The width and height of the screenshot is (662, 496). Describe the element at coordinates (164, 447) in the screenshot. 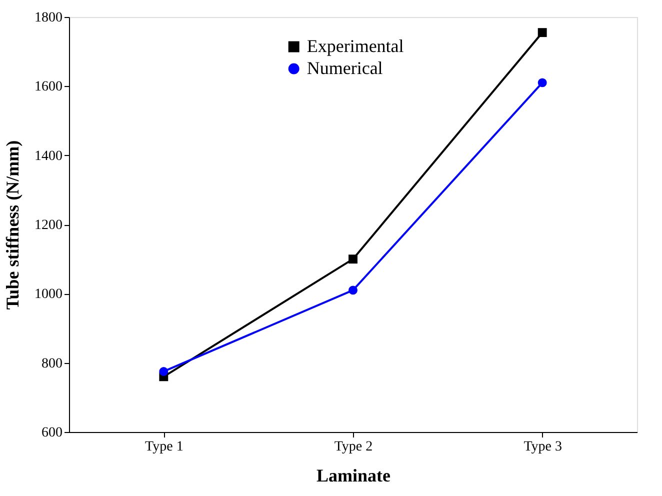

I see `x-tick-label: Type 1` at that location.